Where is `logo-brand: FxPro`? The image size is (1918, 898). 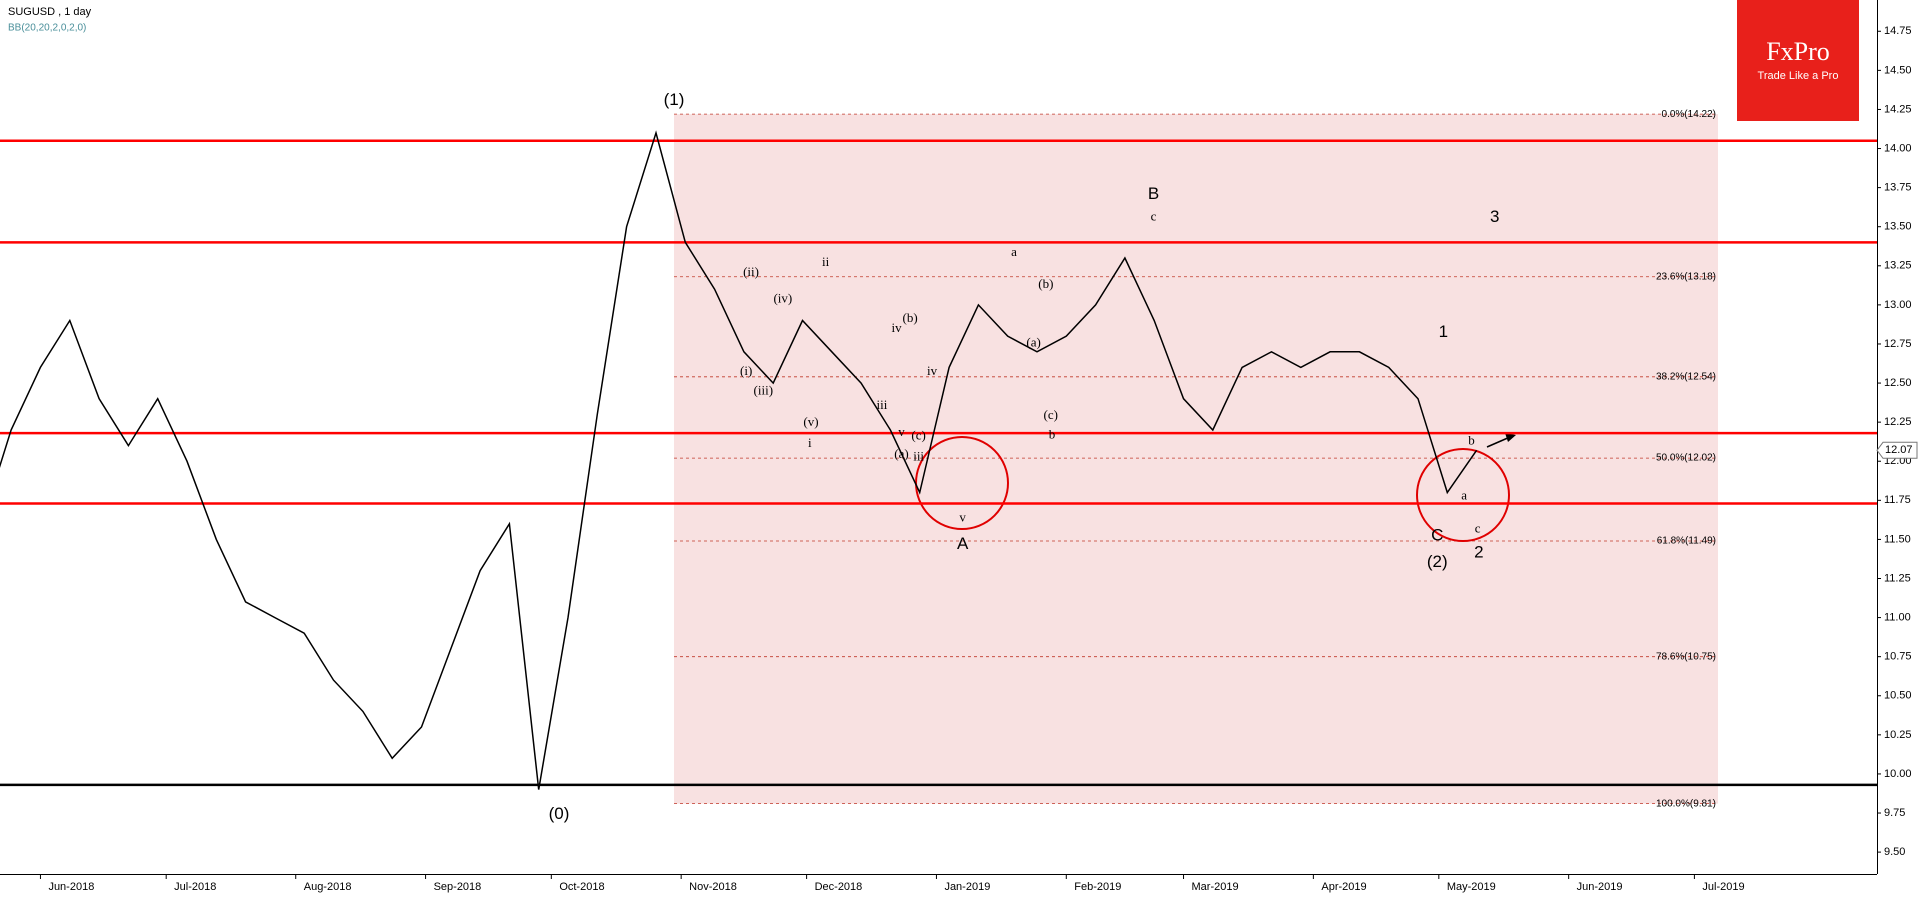
logo-brand: FxPro is located at coordinates (1798, 51).